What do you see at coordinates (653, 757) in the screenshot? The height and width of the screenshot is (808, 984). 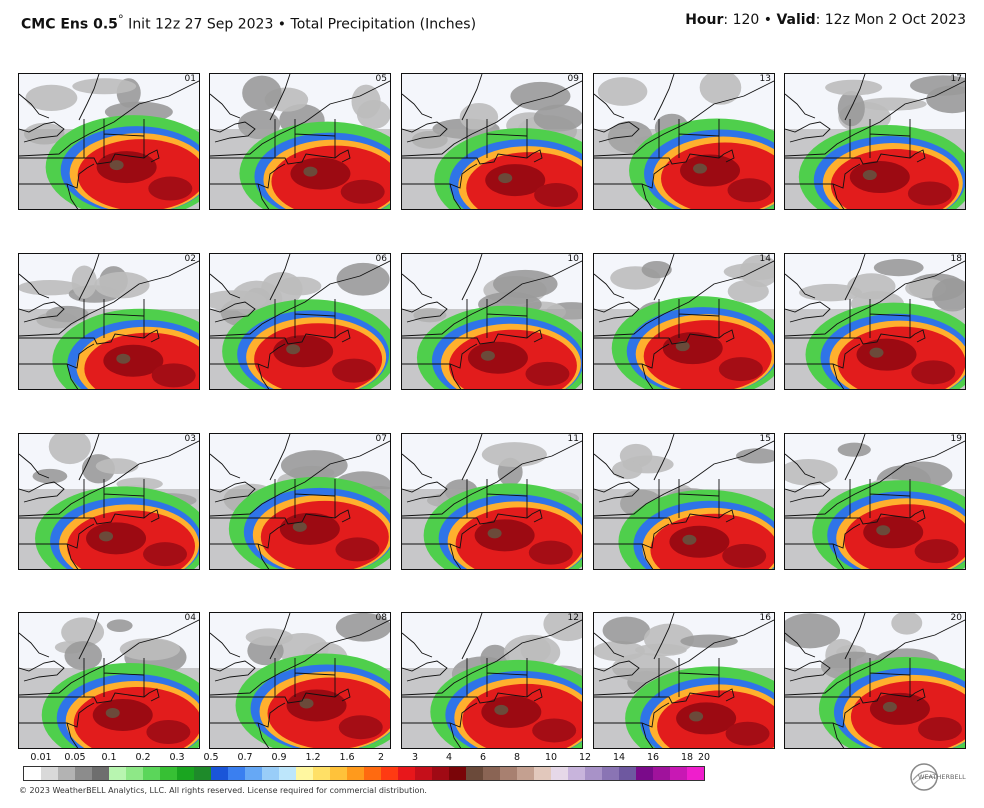 I see `colorbar-label: 16` at bounding box center [653, 757].